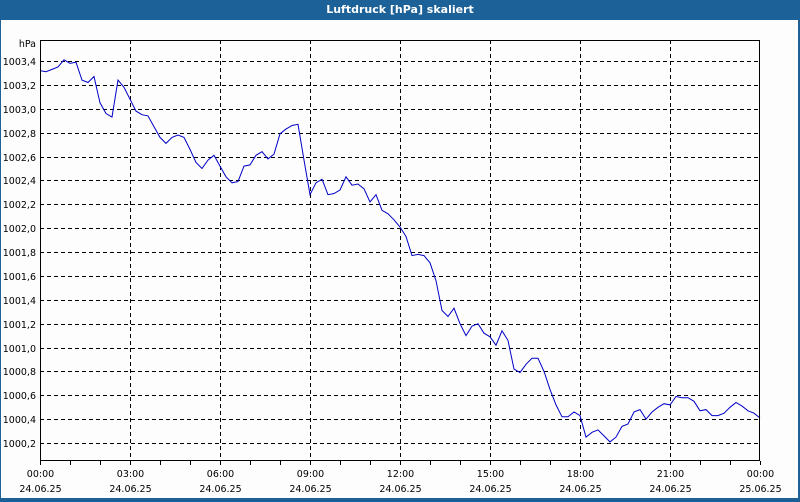  Describe the element at coordinates (19, 301) in the screenshot. I see `y-tick-label: 1001,4` at that location.